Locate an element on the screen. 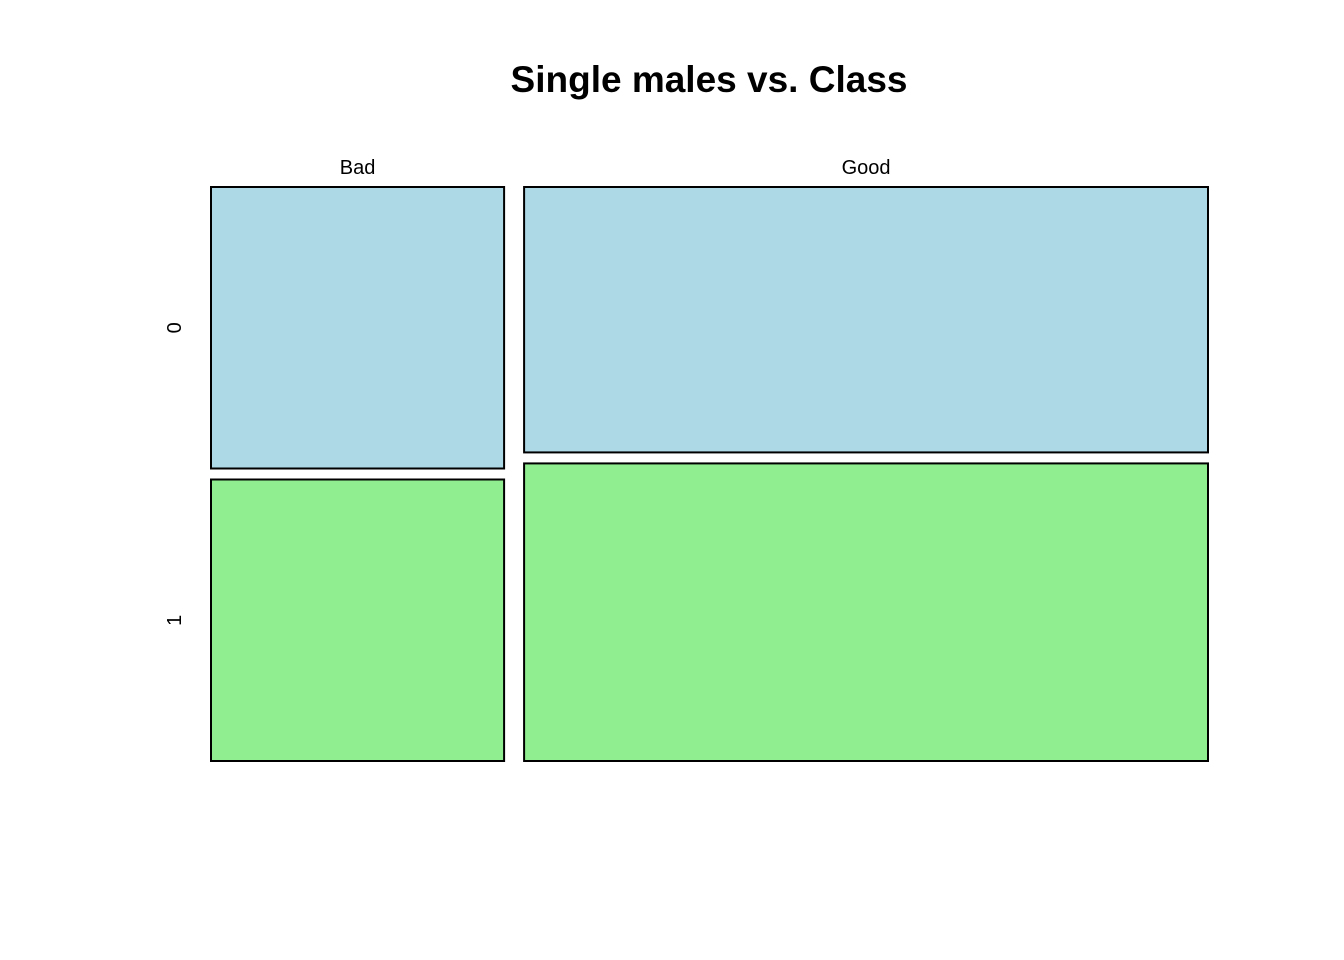  y-tick-label-1: 1 is located at coordinates (175, 620).